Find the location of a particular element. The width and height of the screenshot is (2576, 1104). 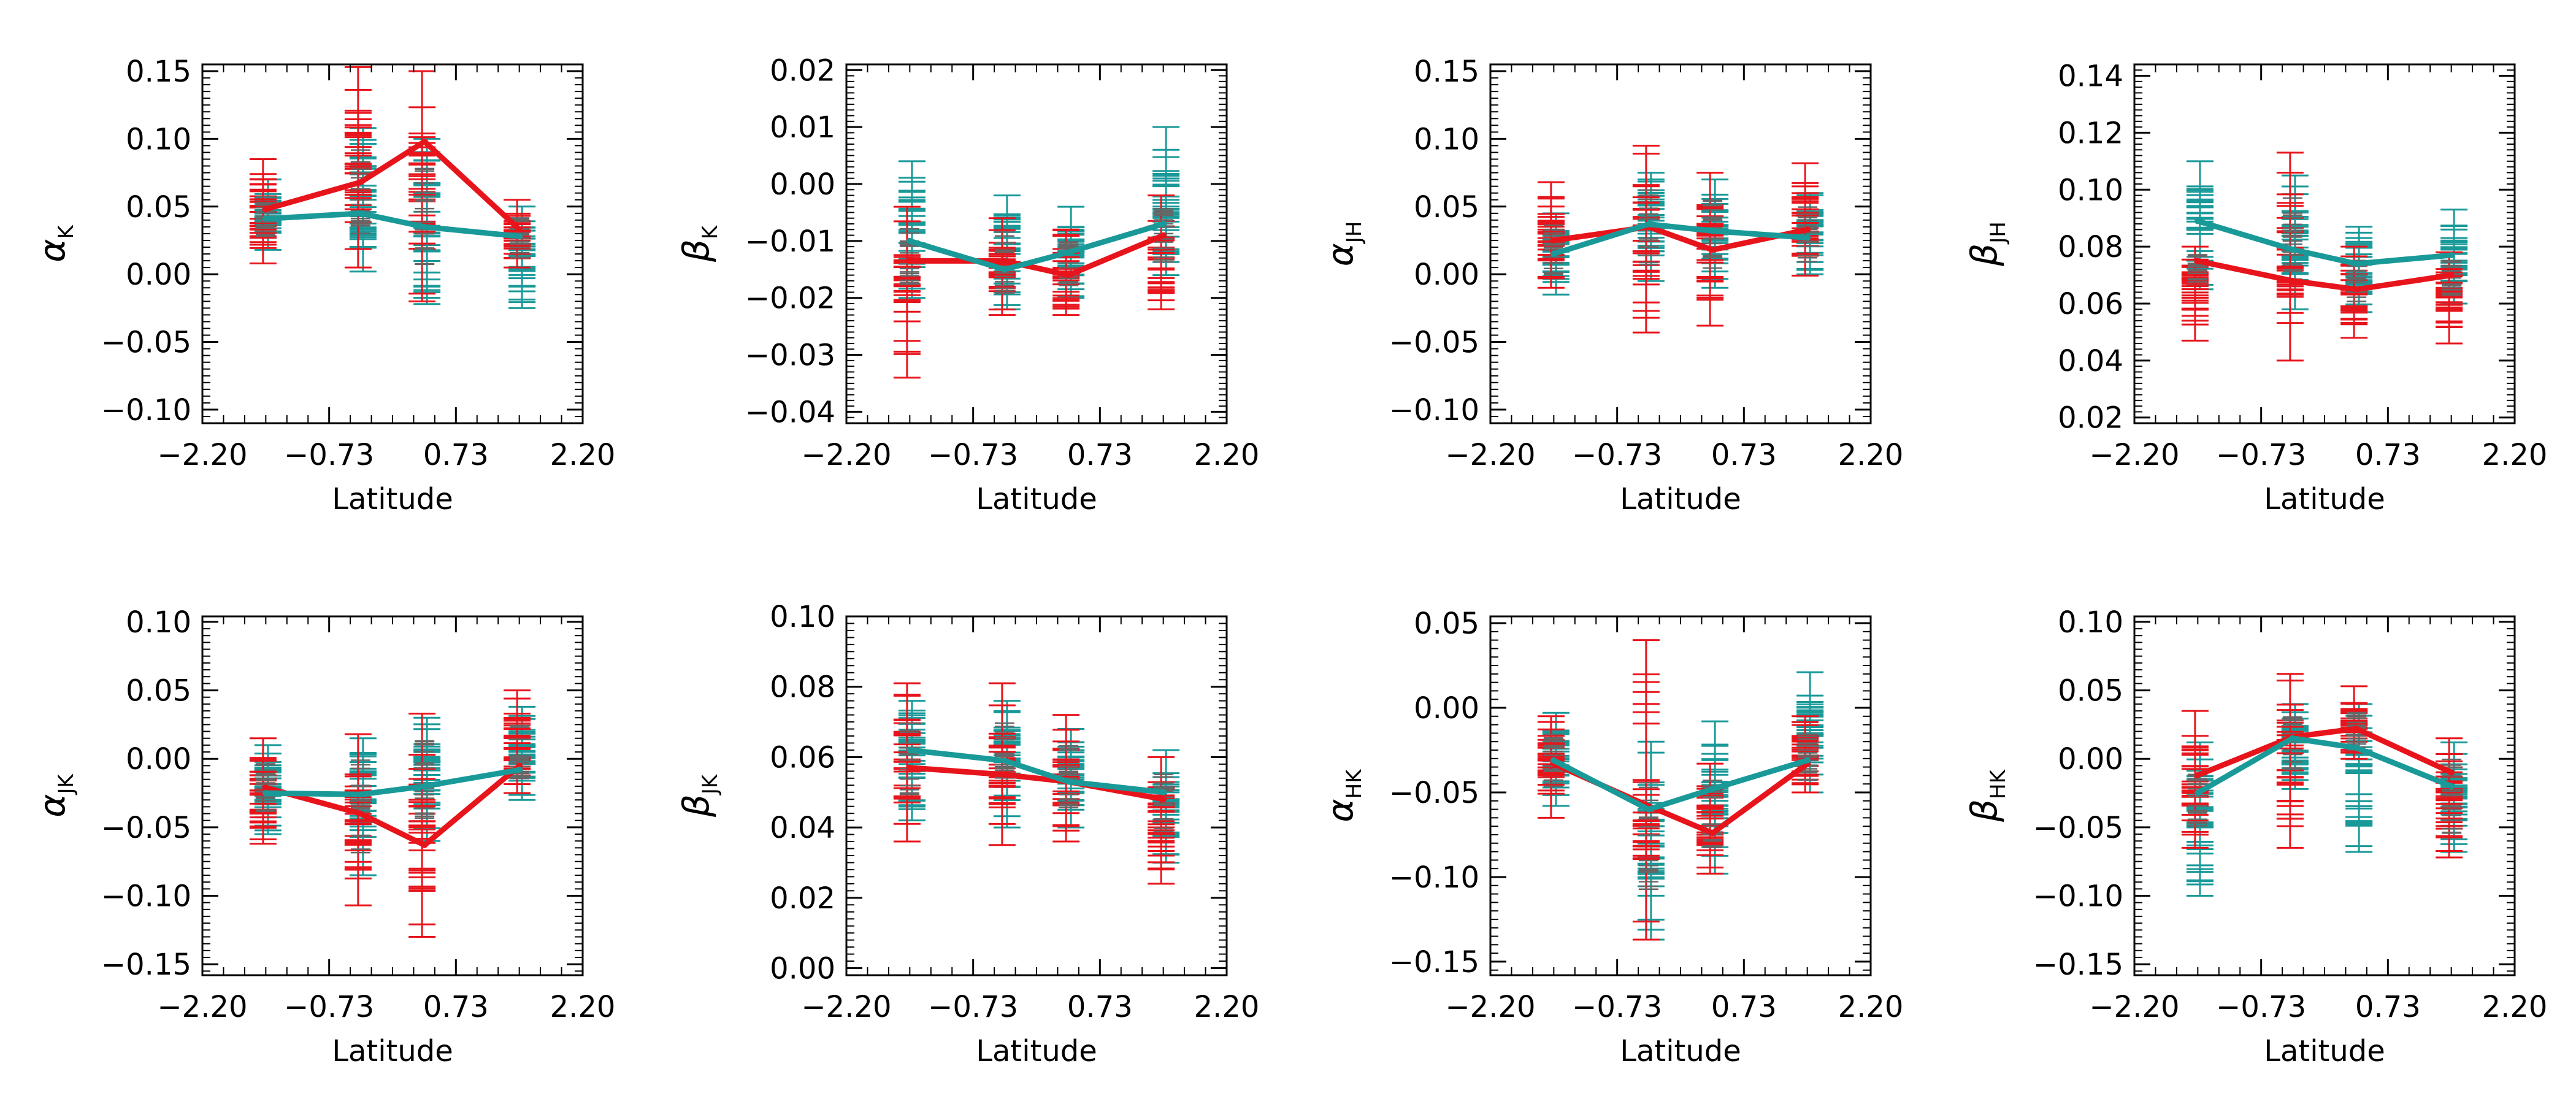

y-axis-label: βHK is located at coordinates (1987, 795).